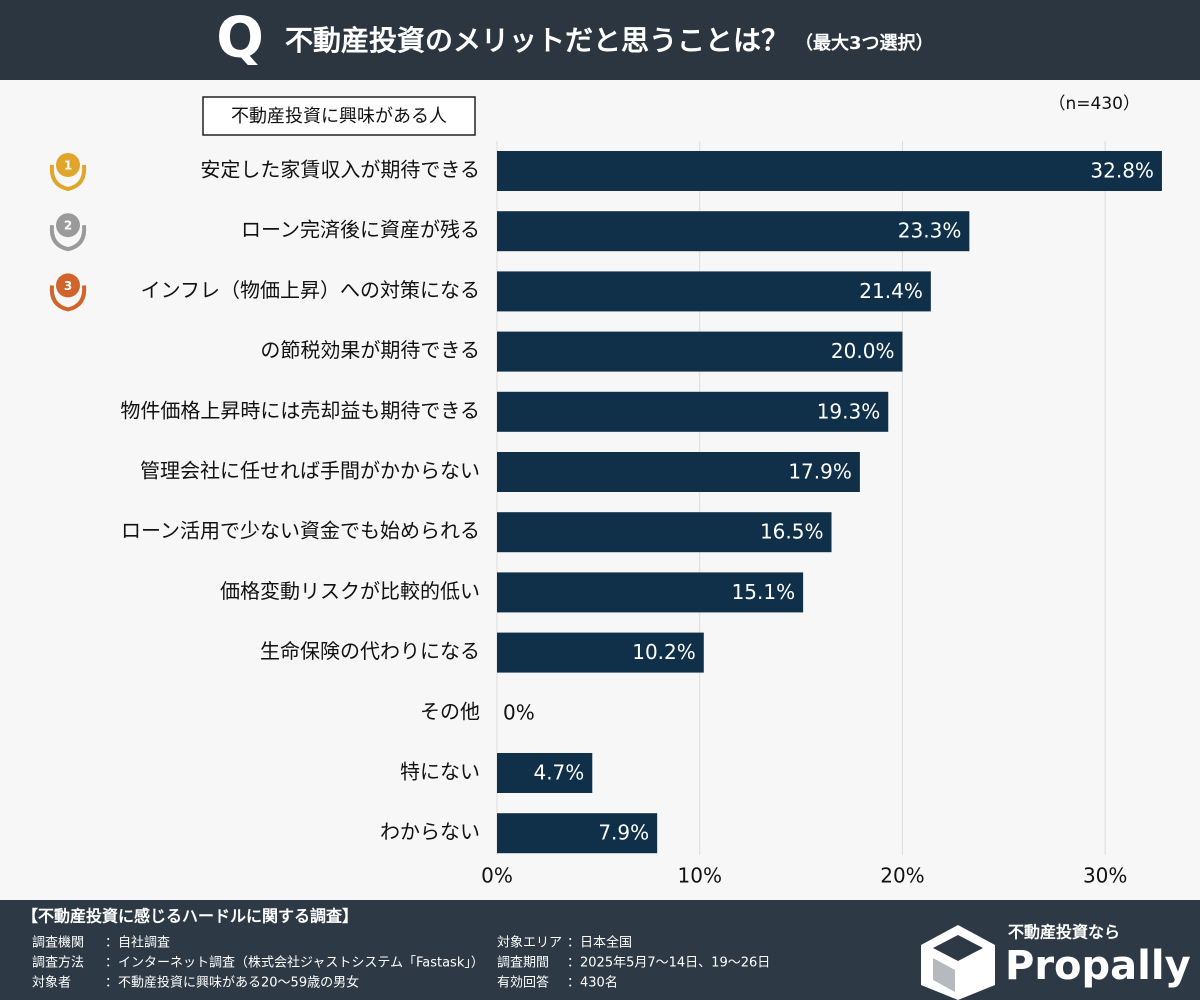  What do you see at coordinates (310, 471) in the screenshot?
I see `category-label: 管理会社に任せれば手間がかからない` at bounding box center [310, 471].